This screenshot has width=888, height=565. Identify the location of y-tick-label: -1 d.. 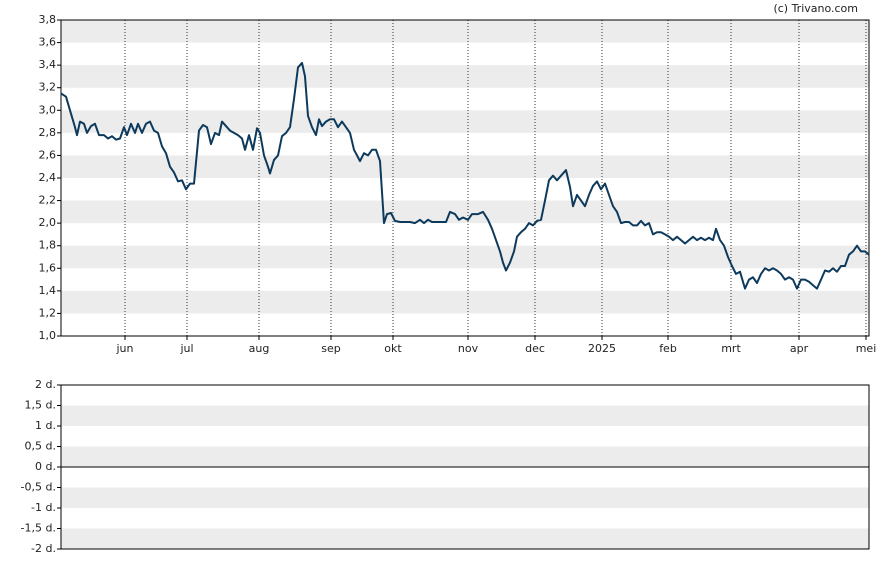
(43, 507).